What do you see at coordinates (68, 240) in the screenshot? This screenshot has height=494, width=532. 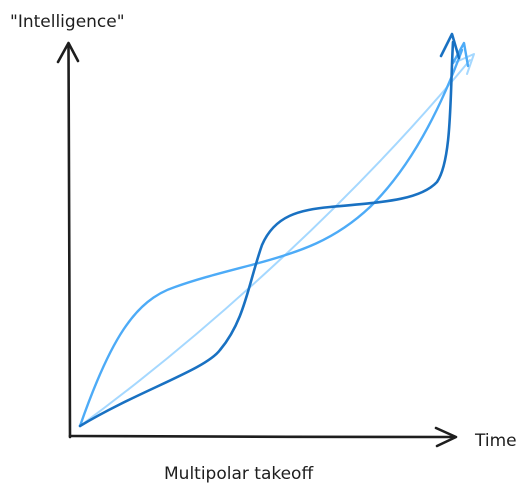 I see `y-axis` at bounding box center [68, 240].